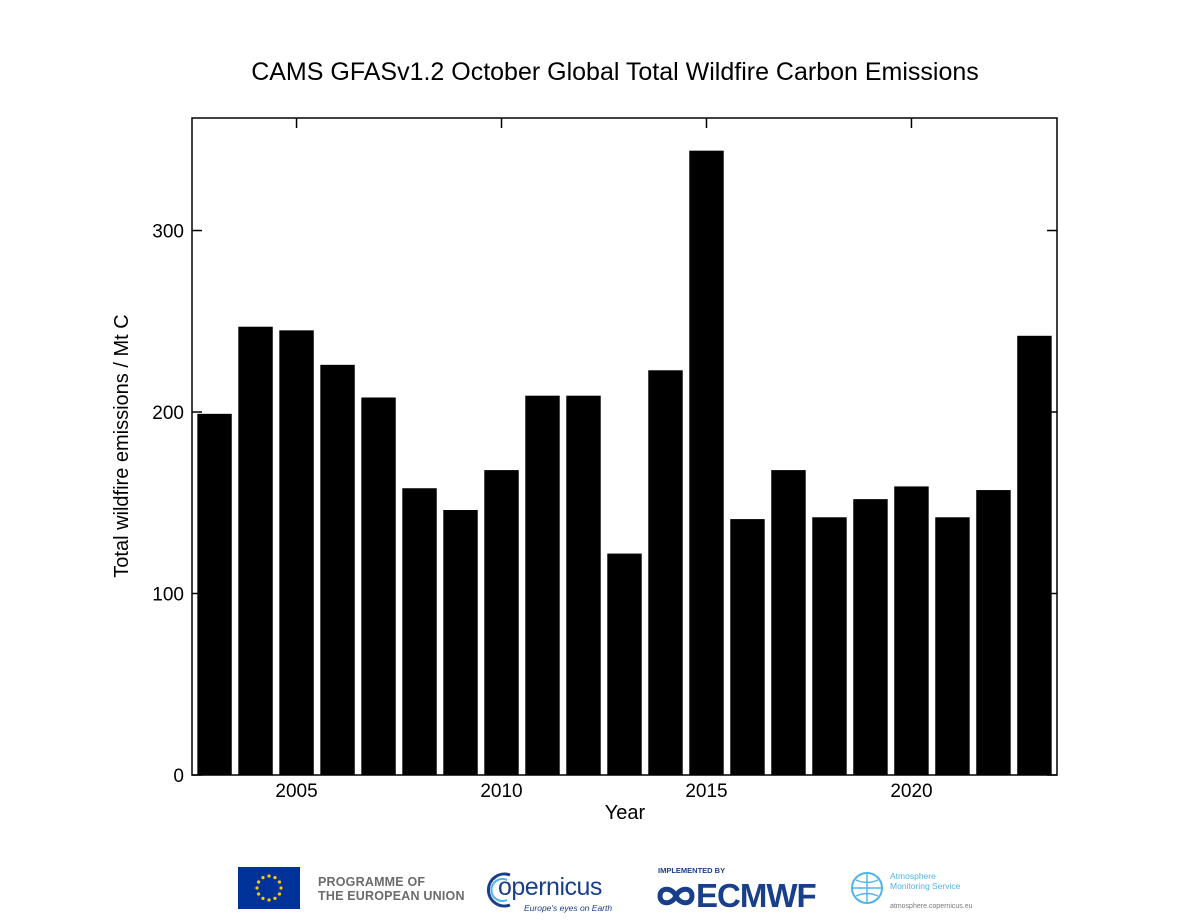 The width and height of the screenshot is (1200, 923). What do you see at coordinates (214, 594) in the screenshot?
I see `bar-2003` at bounding box center [214, 594].